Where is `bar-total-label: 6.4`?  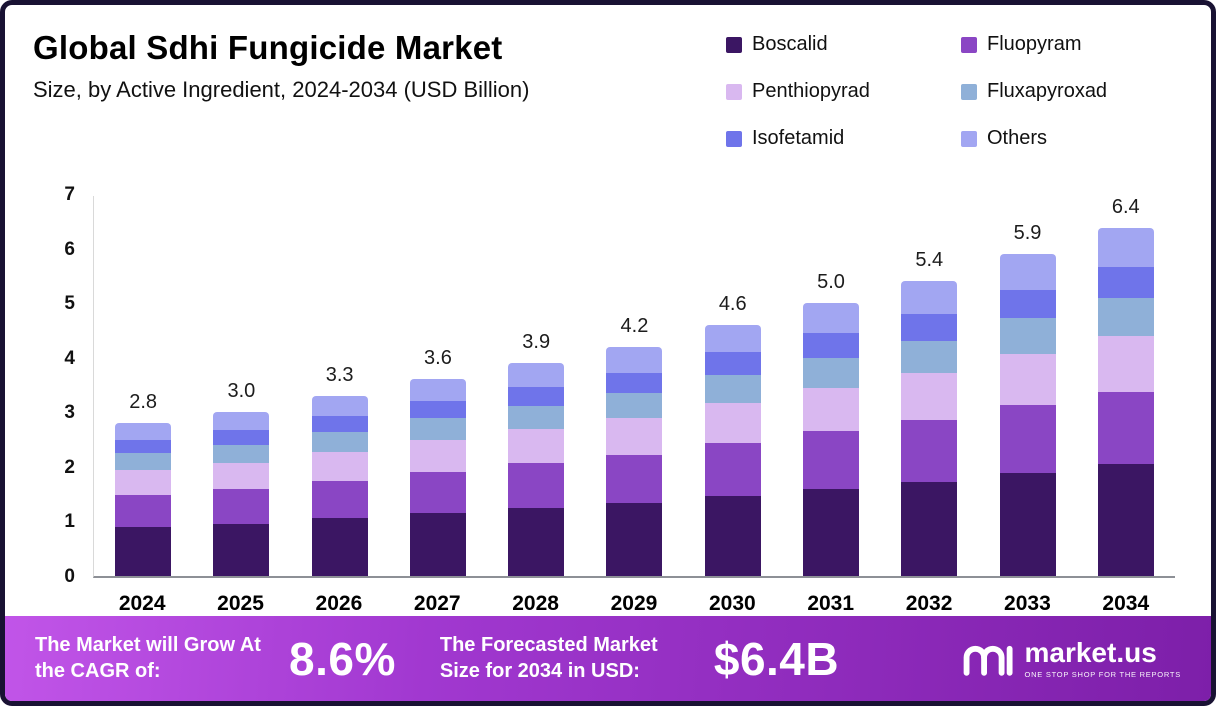
bar-total-label: 6.4 is located at coordinates (1125, 207).